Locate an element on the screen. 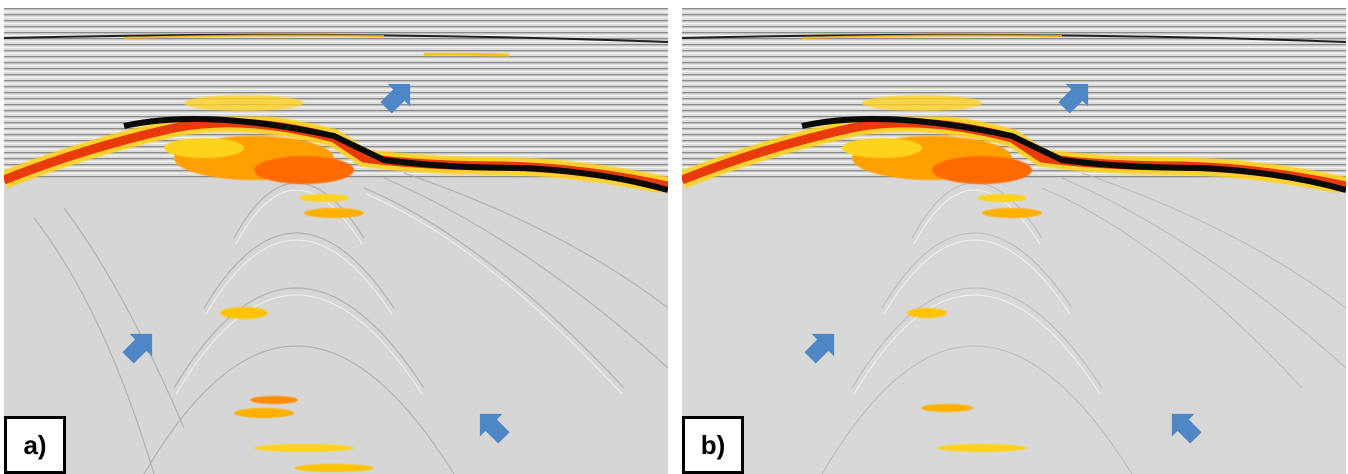 Image resolution: width=1348 pixels, height=474 pixels. panel-label-b-box: b) is located at coordinates (713, 445).